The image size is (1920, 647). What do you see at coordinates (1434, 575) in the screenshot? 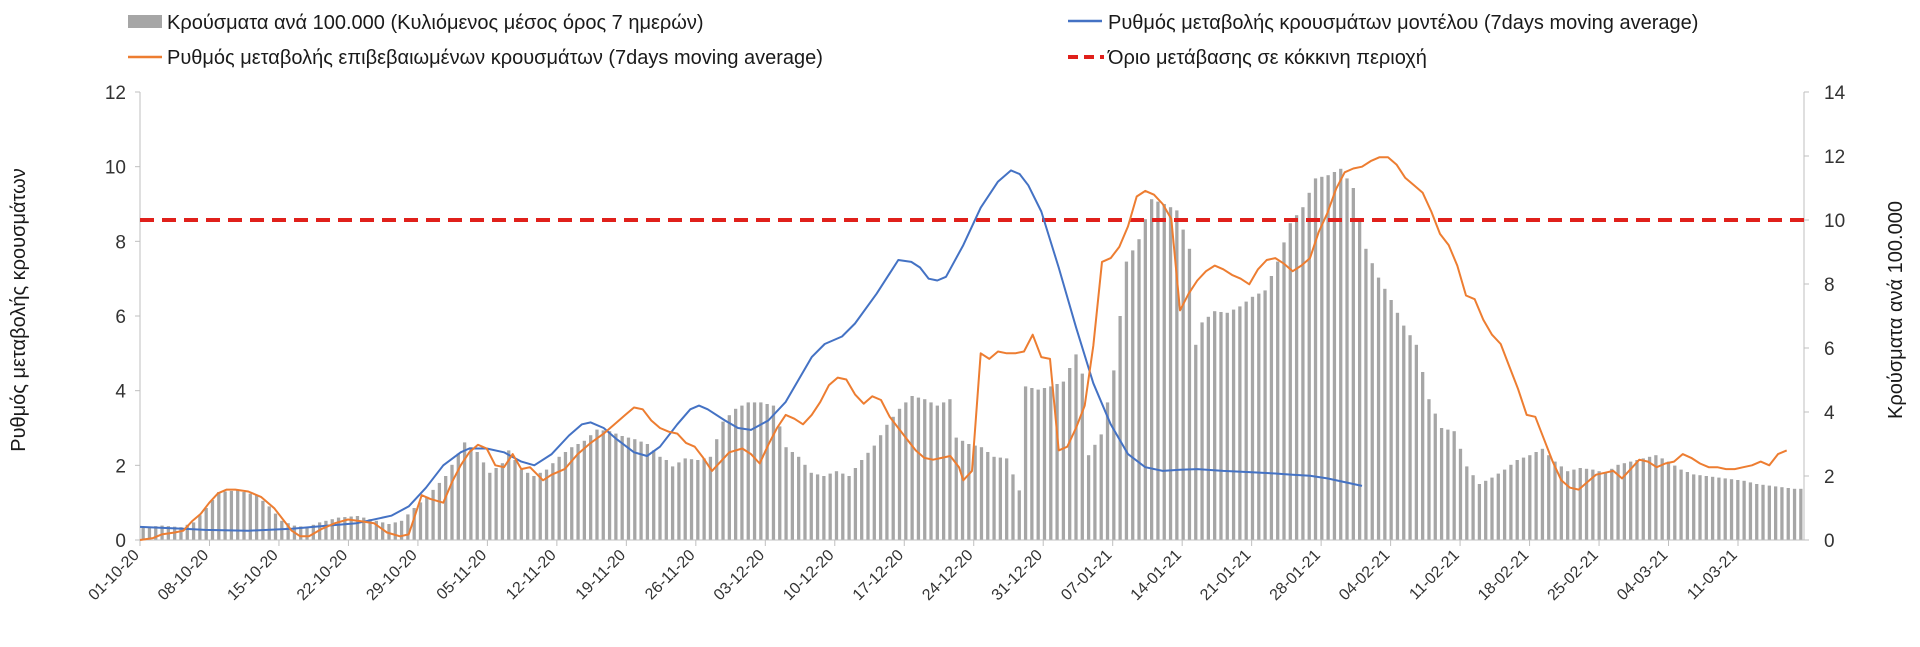
I see `x-tick-label: 11-02-21` at bounding box center [1434, 575].